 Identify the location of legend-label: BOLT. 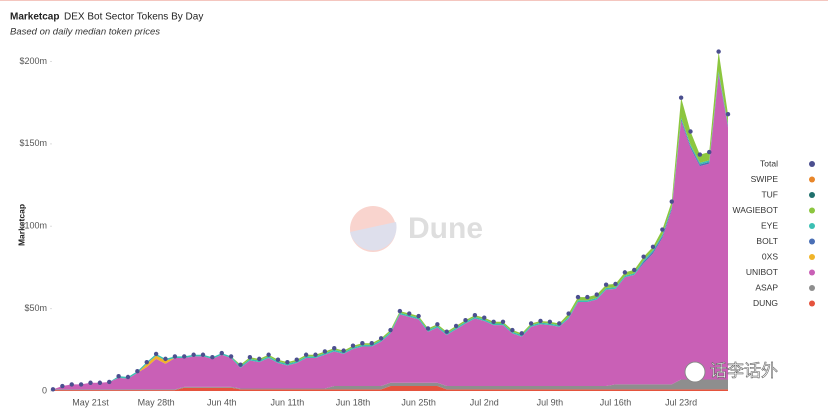
(767, 241).